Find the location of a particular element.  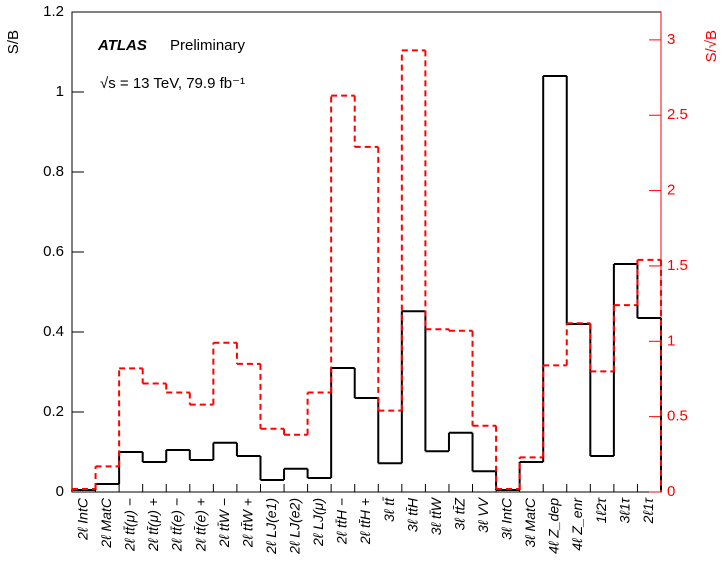

preliminary-label: Preliminary is located at coordinates (208, 45).